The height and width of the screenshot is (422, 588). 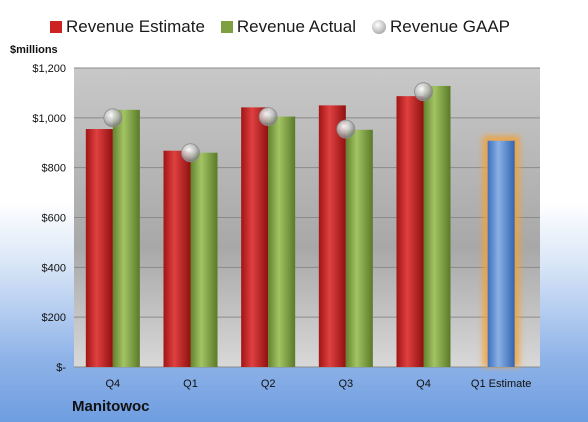 I want to click on legend-swatch-estimate, so click(x=56, y=27).